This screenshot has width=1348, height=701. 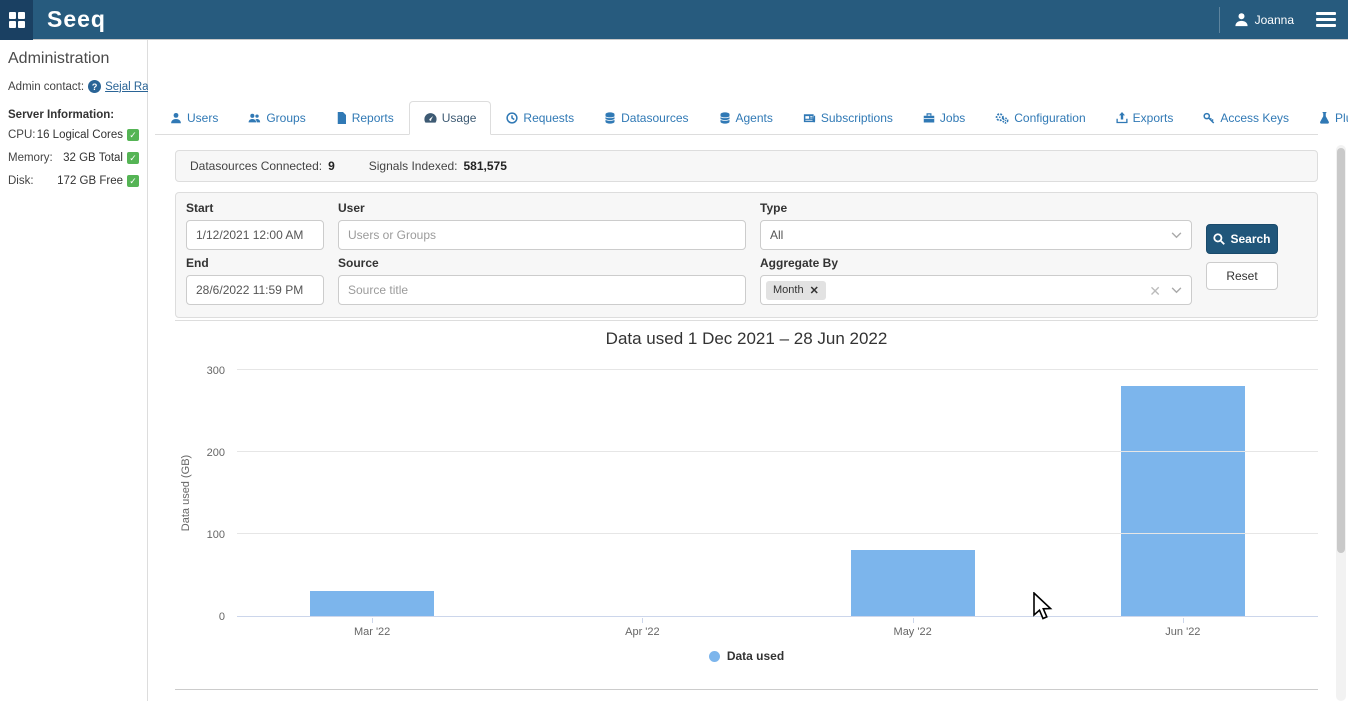 What do you see at coordinates (61, 115) in the screenshot?
I see `server-info-heading: Server Information:` at bounding box center [61, 115].